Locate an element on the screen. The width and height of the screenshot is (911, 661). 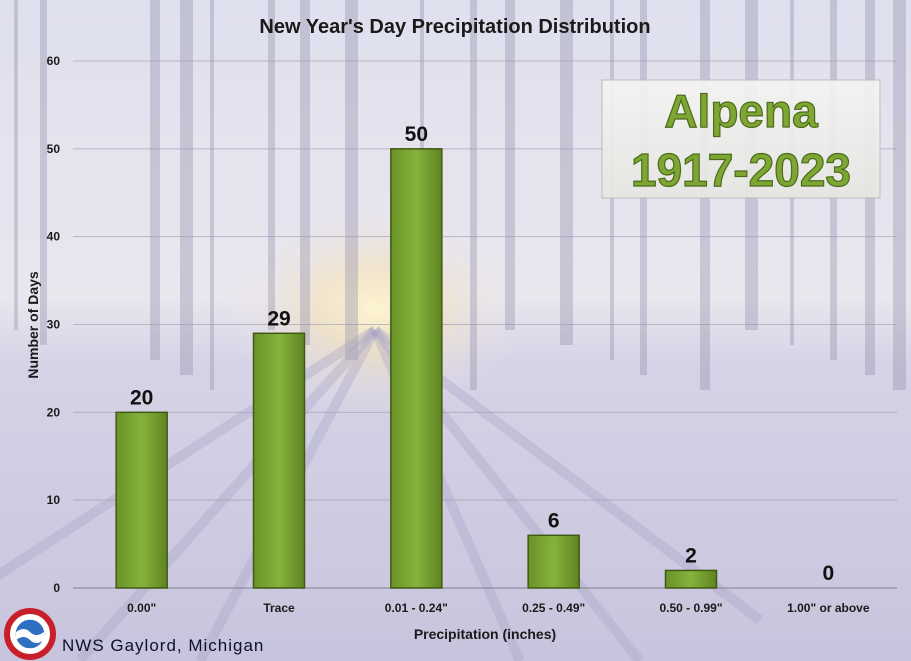
station-name: Alpena is located at coordinates (741, 111).